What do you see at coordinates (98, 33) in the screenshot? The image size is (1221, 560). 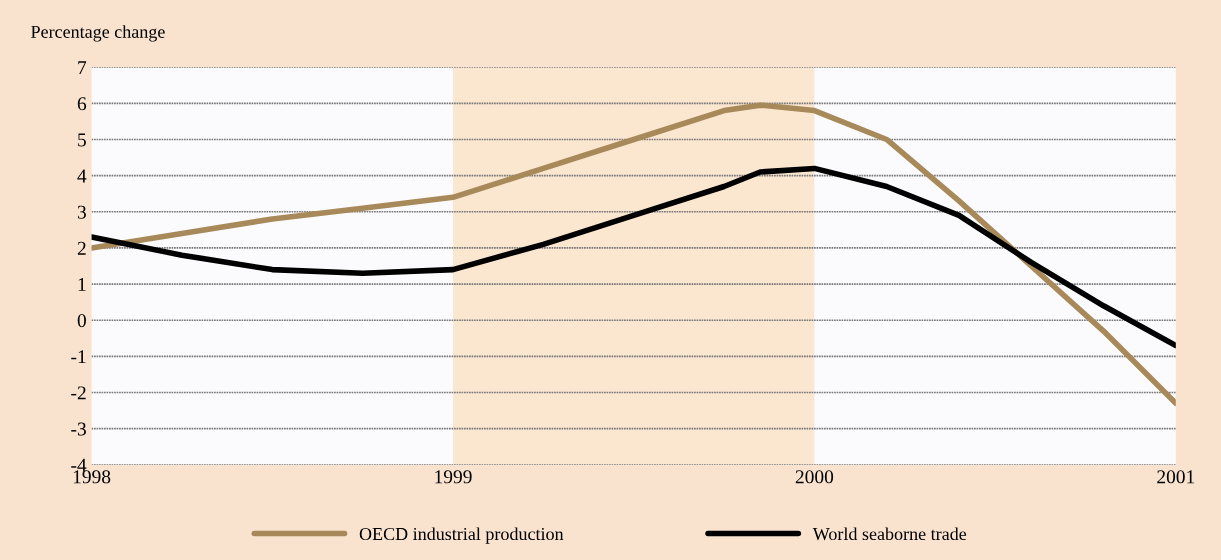 I see `y-axis-title: Percentage change` at bounding box center [98, 33].